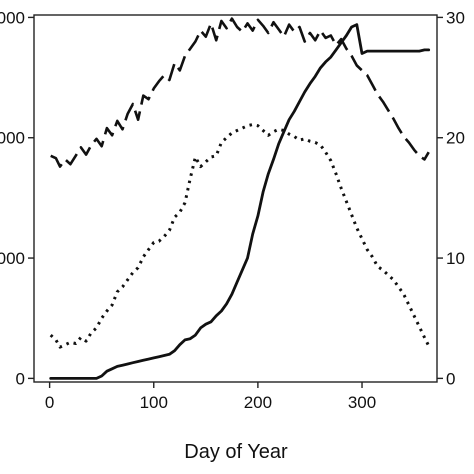 The image size is (474, 474). Describe the element at coordinates (210, 397) in the screenshot. I see `x-axis: 0 100 200 300` at that location.